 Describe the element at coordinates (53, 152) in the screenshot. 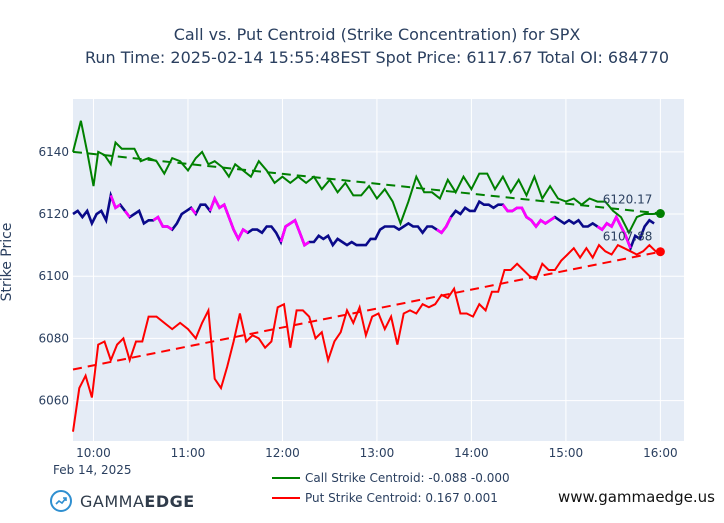

I see `y-tick-label-6140: 6140` at that location.